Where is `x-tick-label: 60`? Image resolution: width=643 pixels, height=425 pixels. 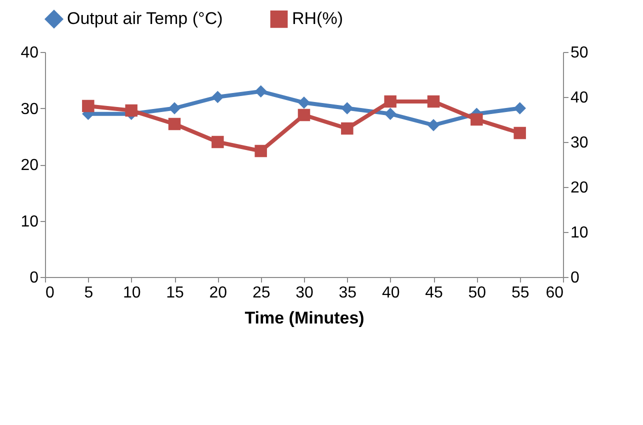
x-tick-label: 60 is located at coordinates (555, 293).